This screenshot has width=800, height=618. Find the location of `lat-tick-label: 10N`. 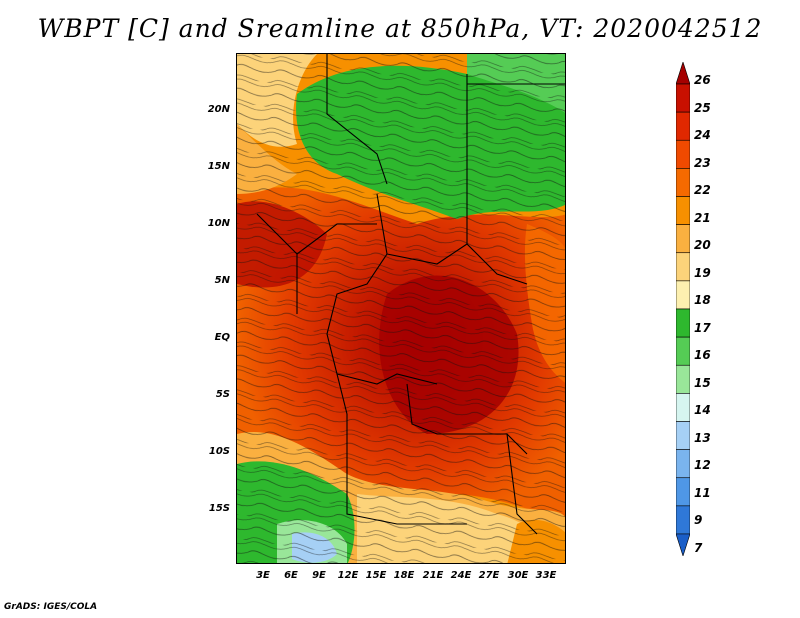

lat-tick-label: 10N is located at coordinates (218, 223).